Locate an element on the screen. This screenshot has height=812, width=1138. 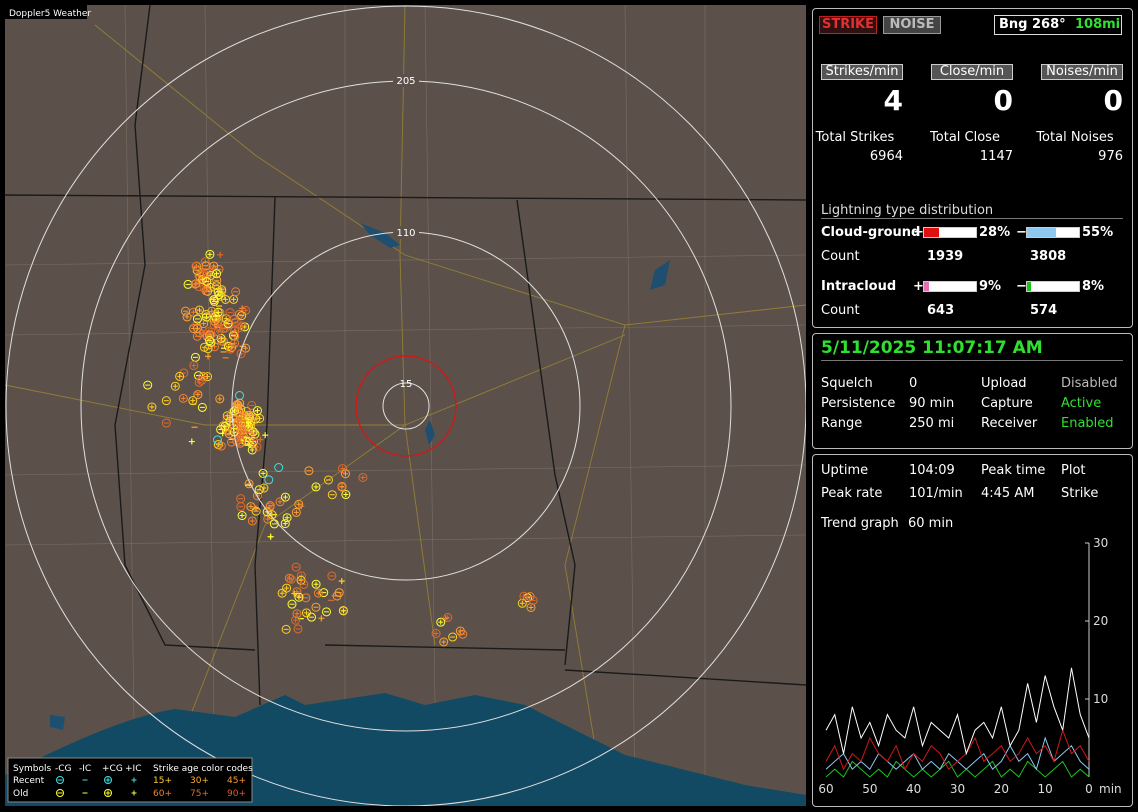
setting: Receiver is located at coordinates (1009, 423).